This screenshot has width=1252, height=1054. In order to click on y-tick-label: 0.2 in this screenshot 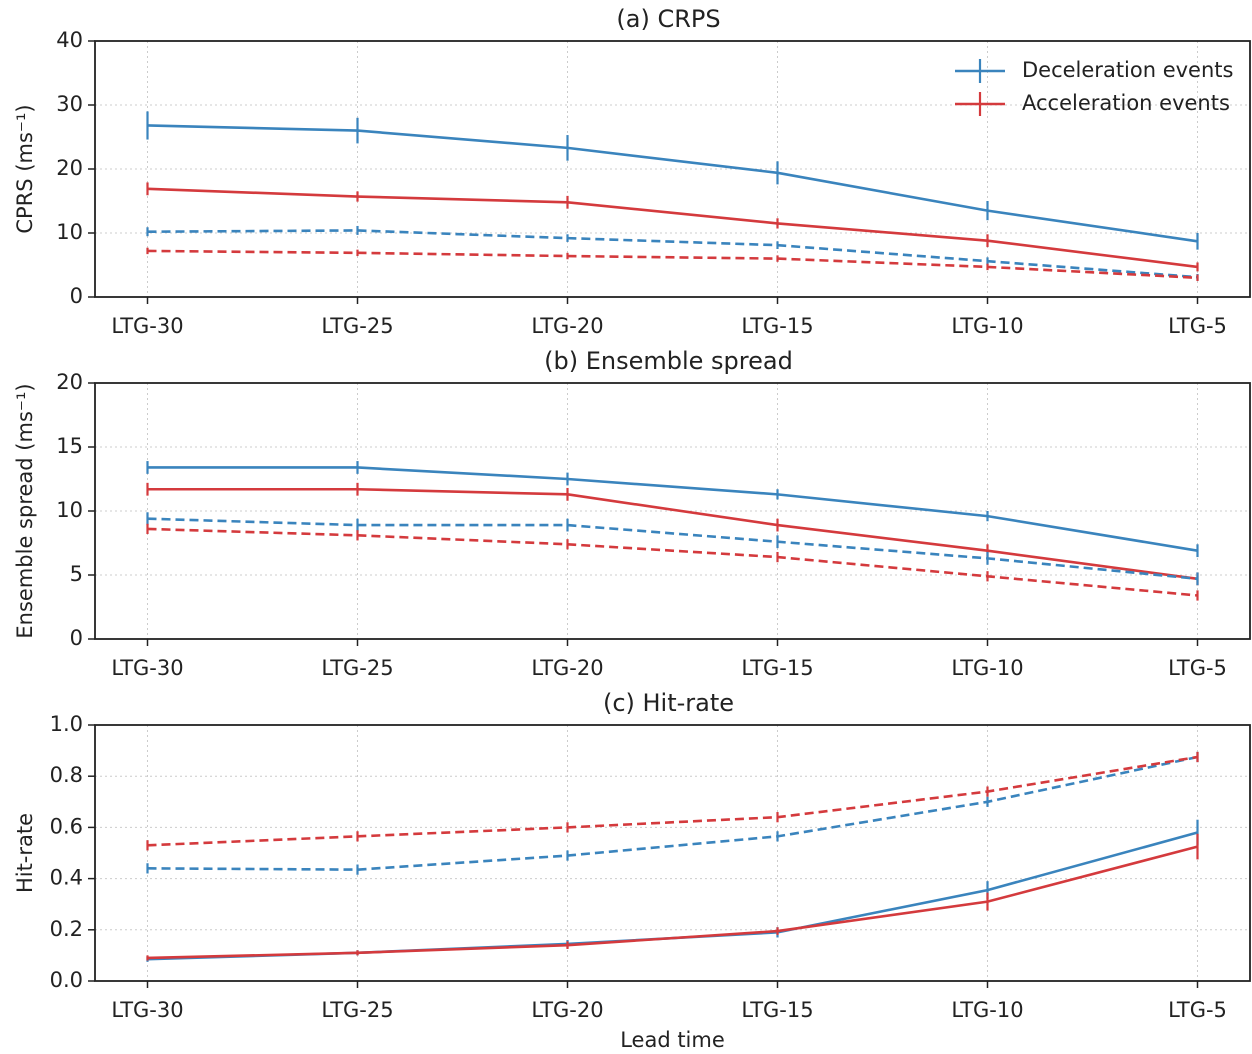, I will do `click(66, 929)`.